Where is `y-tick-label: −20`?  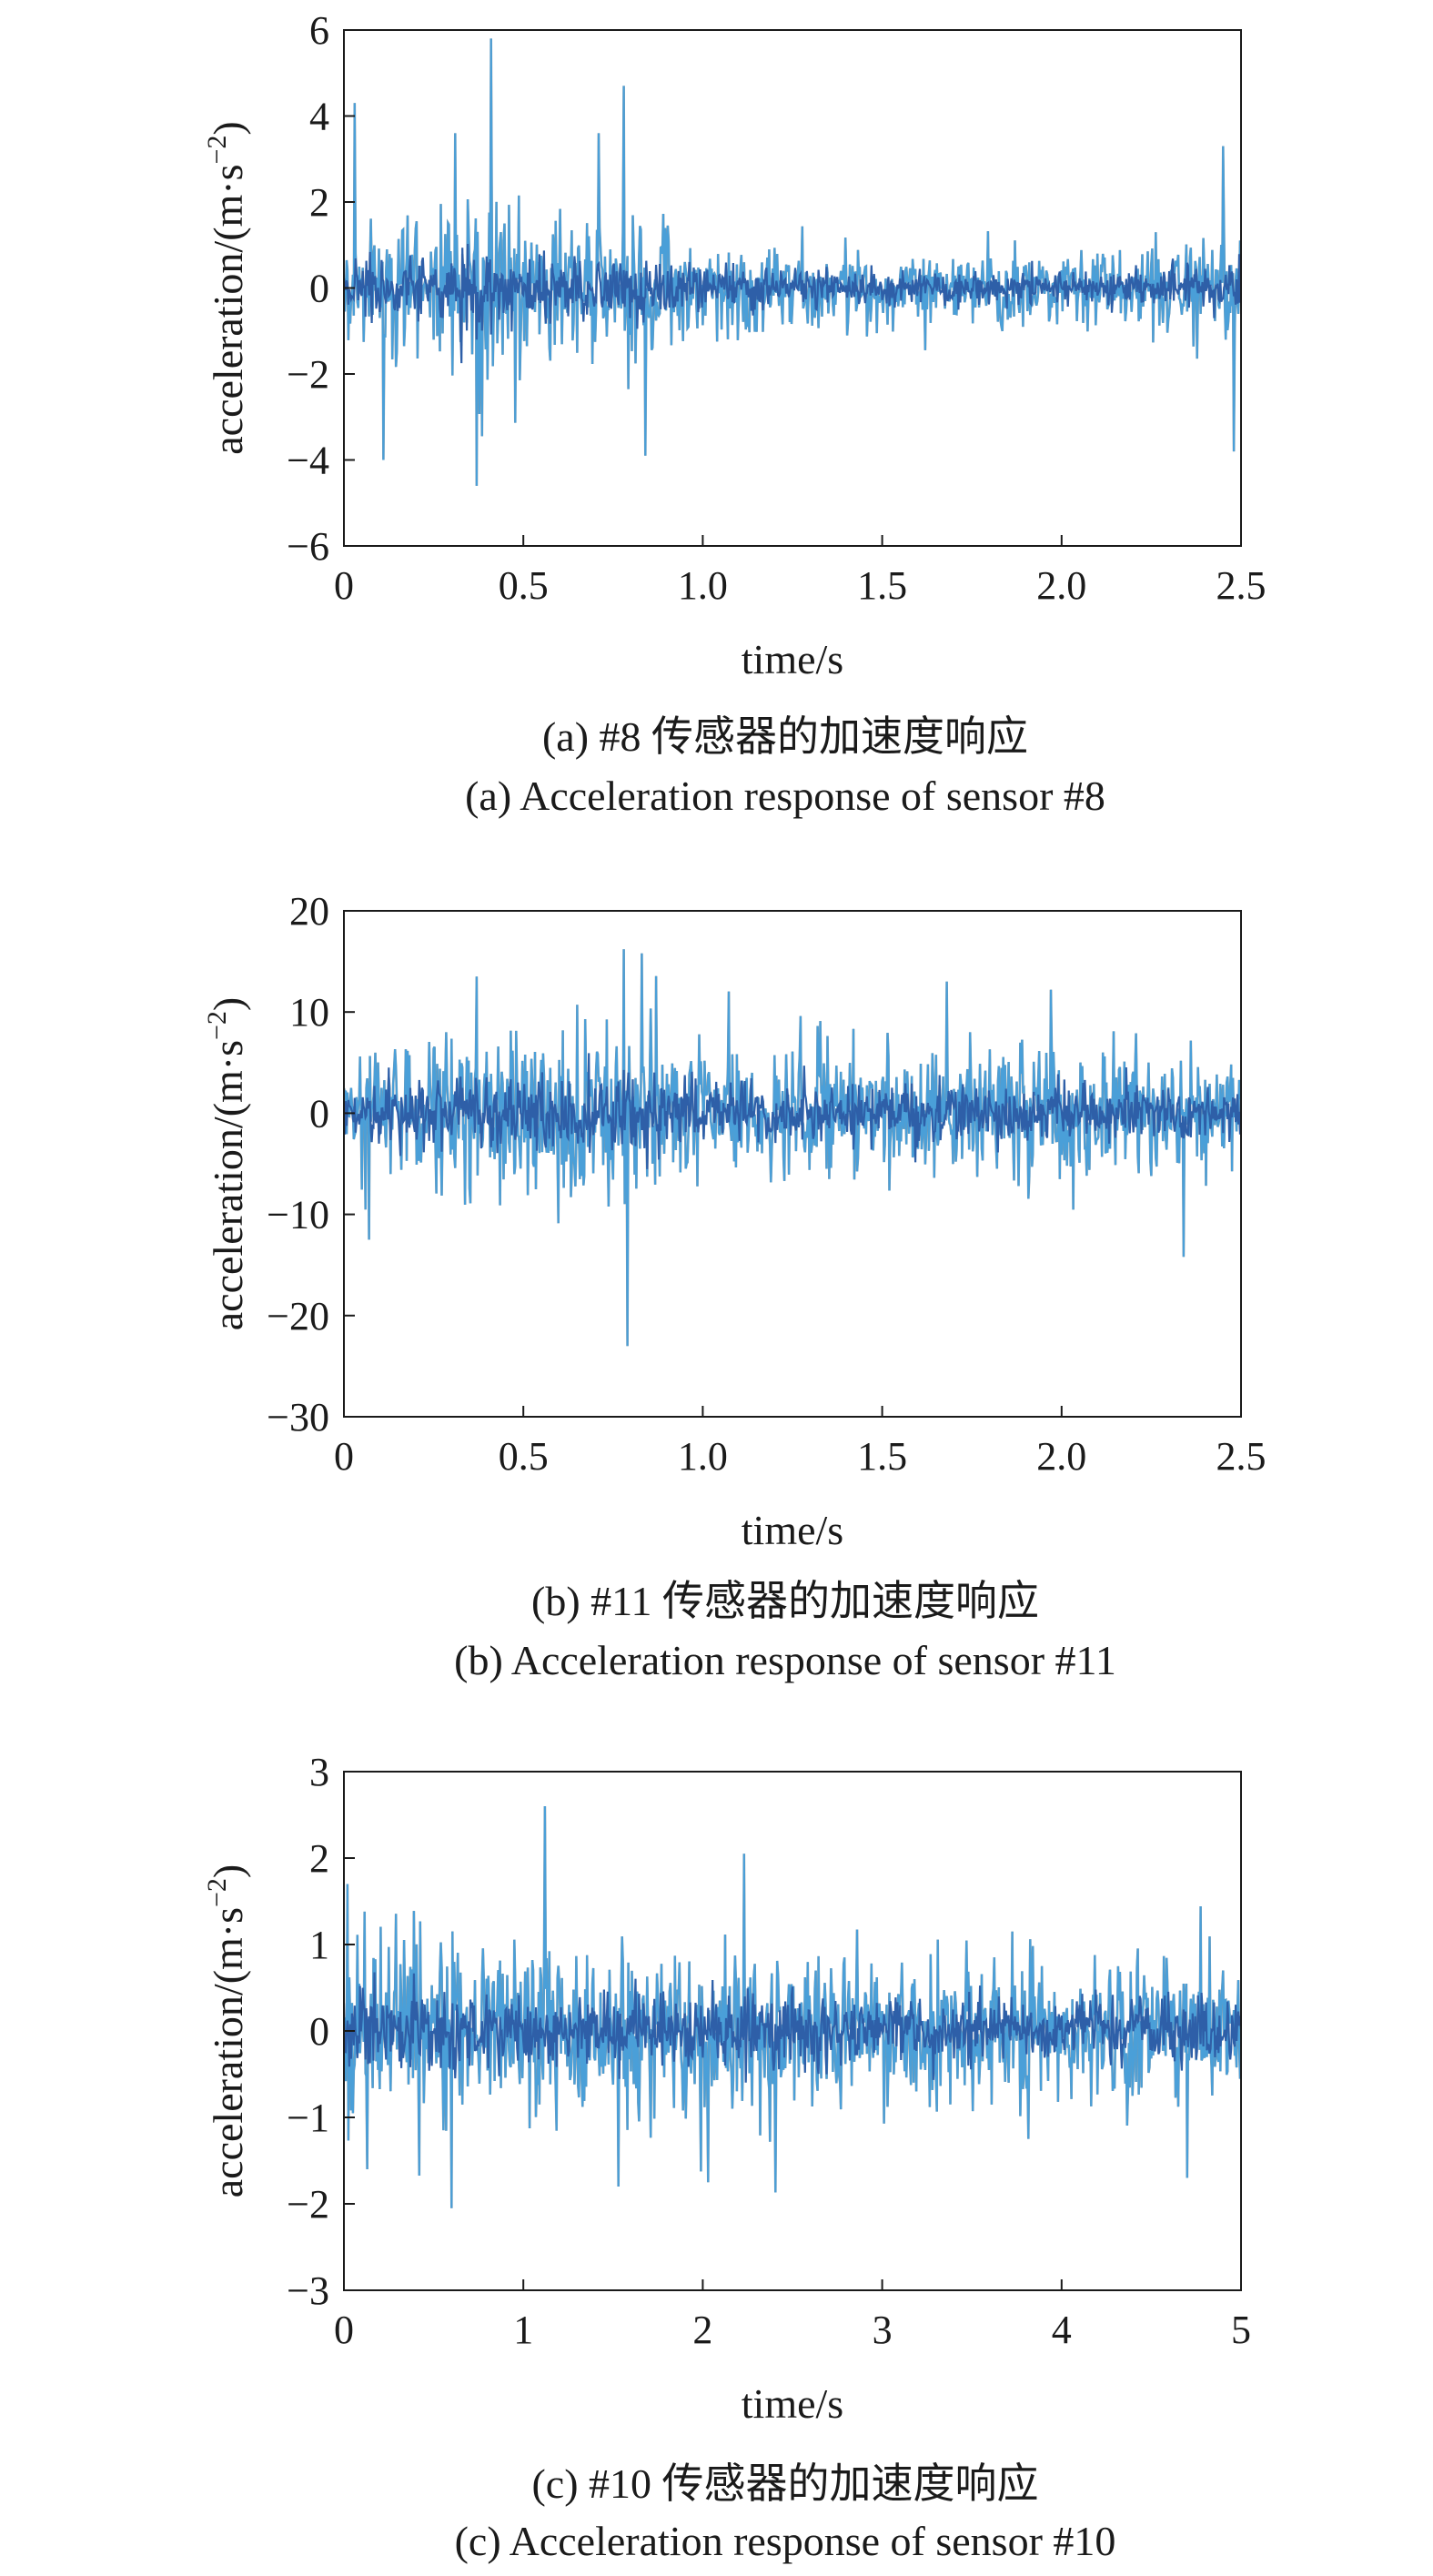 y-tick-label: −20 is located at coordinates (298, 1316).